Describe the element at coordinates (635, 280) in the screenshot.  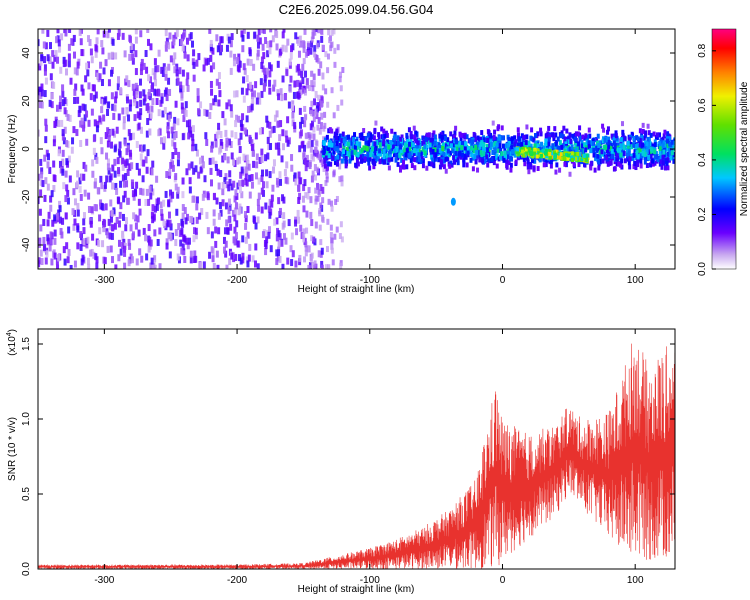
I see `x-tick-label: 100` at that location.